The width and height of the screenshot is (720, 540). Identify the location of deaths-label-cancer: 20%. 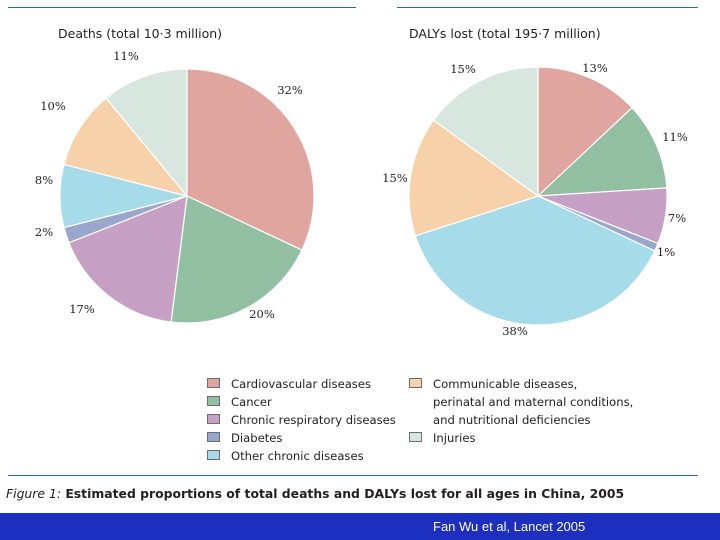
(262, 314).